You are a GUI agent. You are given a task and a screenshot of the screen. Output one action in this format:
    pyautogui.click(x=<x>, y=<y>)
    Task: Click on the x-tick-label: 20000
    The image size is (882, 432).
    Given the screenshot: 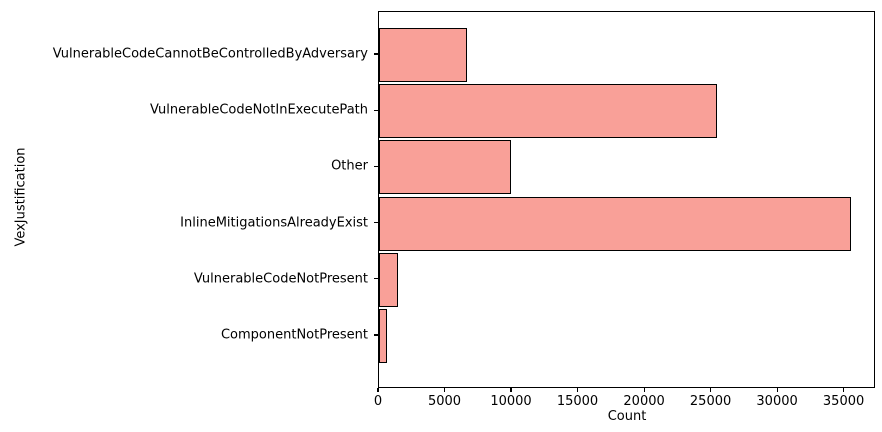 What is the action you would take?
    pyautogui.click(x=644, y=401)
    